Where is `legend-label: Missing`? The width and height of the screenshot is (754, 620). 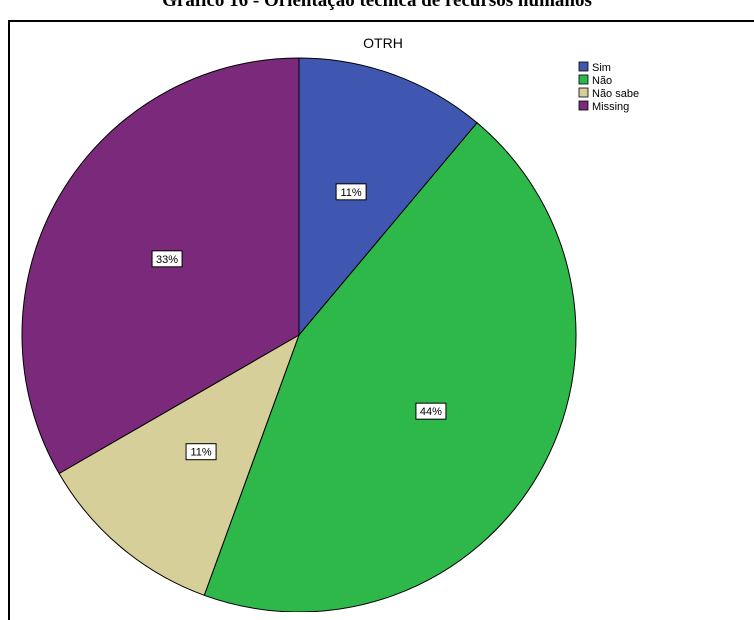 legend-label: Missing is located at coordinates (610, 107).